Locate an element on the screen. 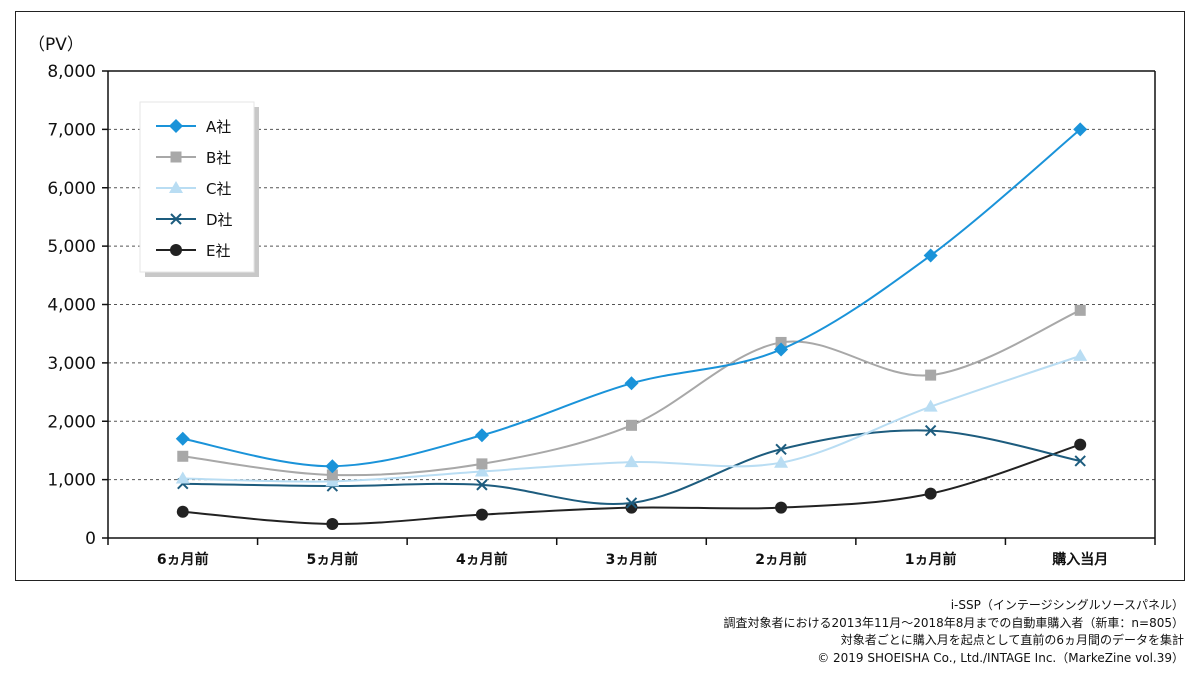 Image resolution: width=1200 pixels, height=696 pixels. y-tick-label: 7,000 is located at coordinates (71, 130).